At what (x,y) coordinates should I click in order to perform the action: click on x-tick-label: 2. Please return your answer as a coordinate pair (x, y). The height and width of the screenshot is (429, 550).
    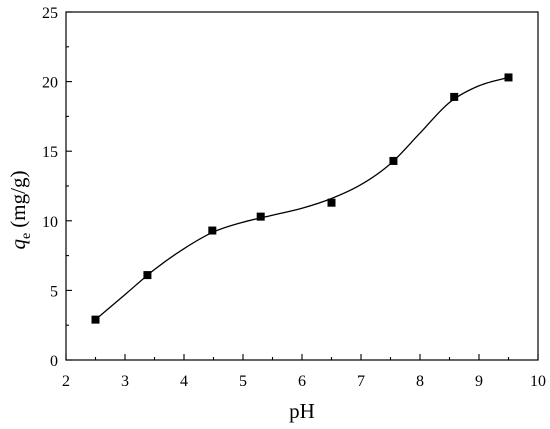
    Looking at the image, I should click on (66, 381).